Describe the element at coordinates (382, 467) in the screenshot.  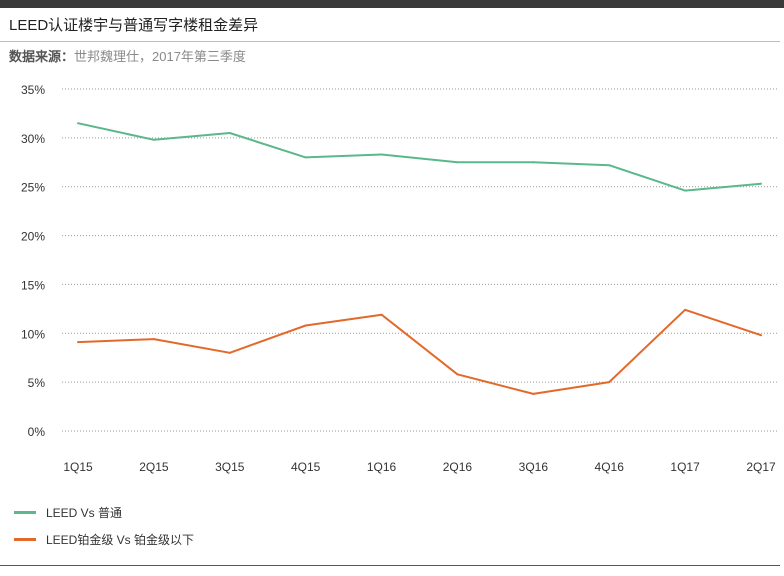
I see `x-tick-label: 1Q16` at that location.